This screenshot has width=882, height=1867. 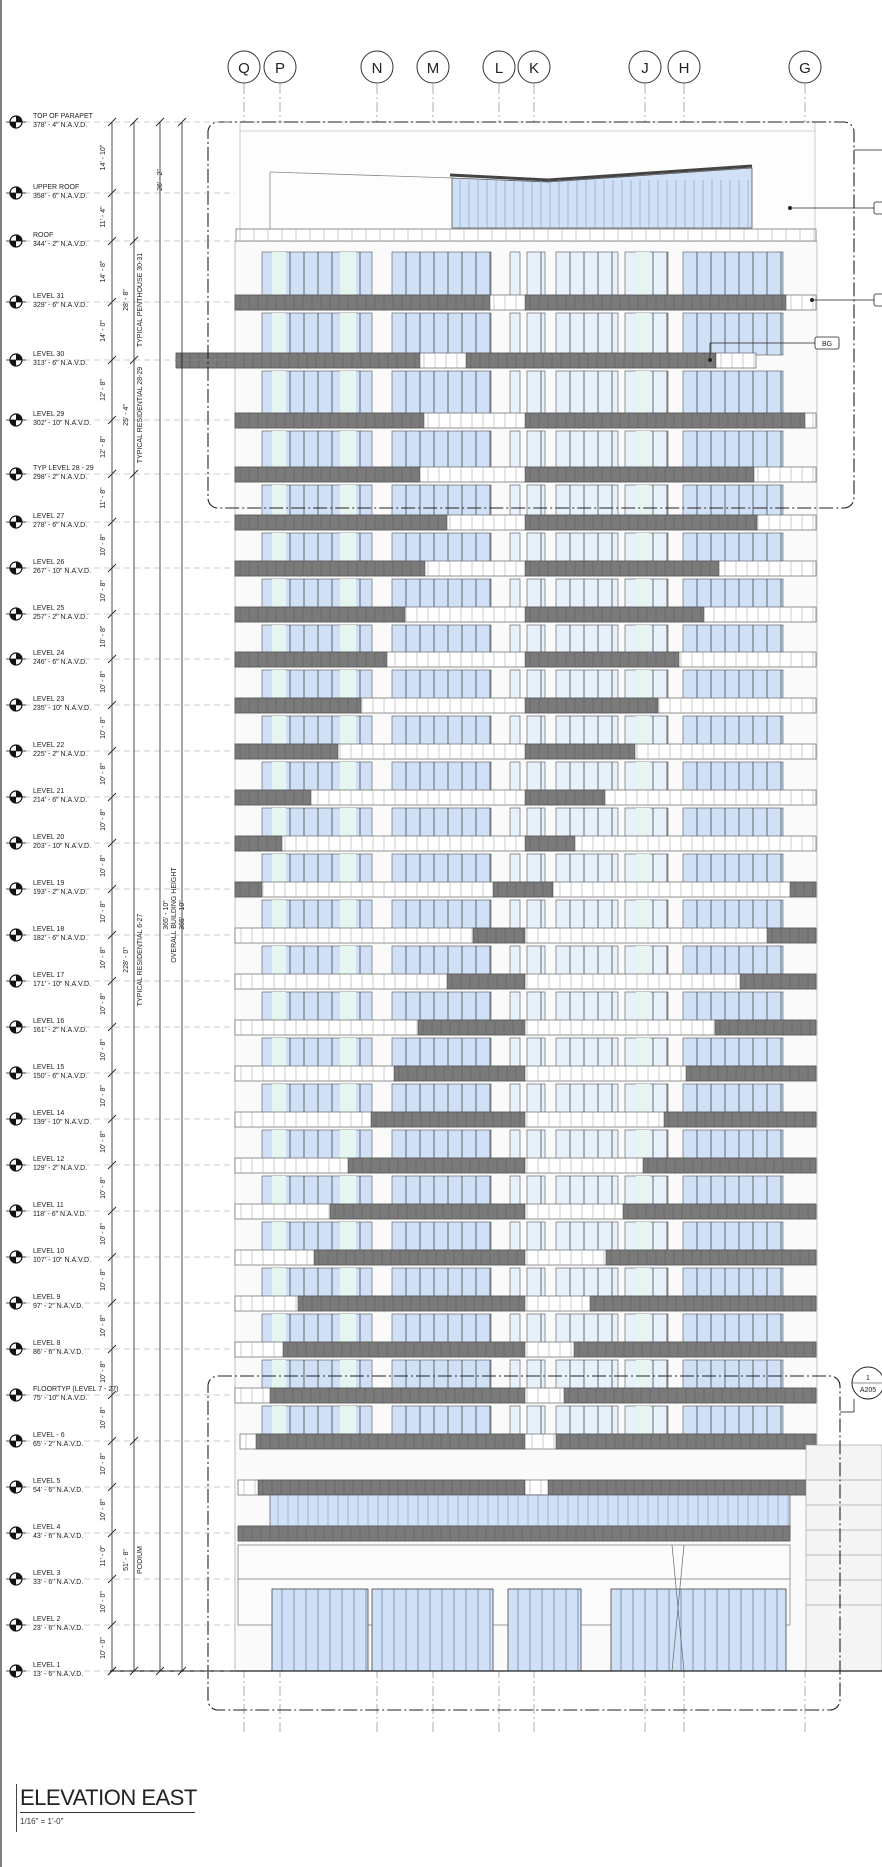 What do you see at coordinates (103, 271) in the screenshot?
I see `floor-height-value: 14' - 8"` at bounding box center [103, 271].